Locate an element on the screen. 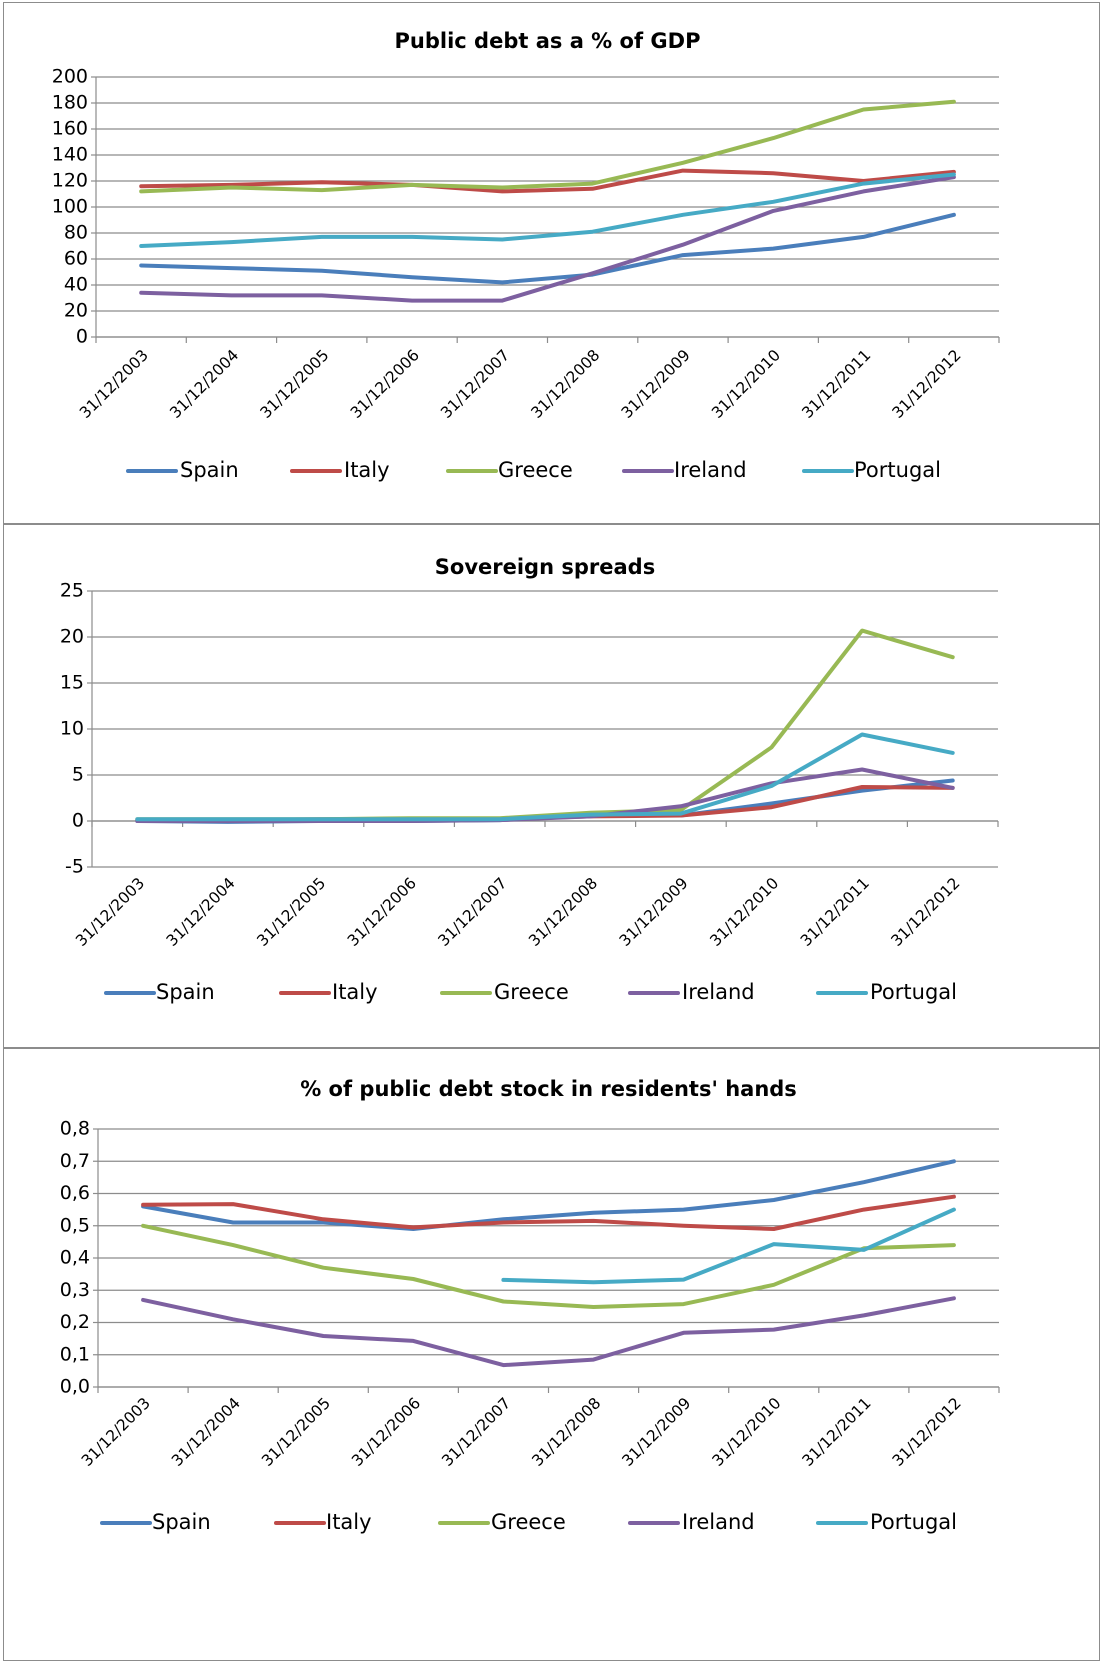 This screenshot has height=1663, width=1103. y-tick-label: 200 is located at coordinates (70, 77).